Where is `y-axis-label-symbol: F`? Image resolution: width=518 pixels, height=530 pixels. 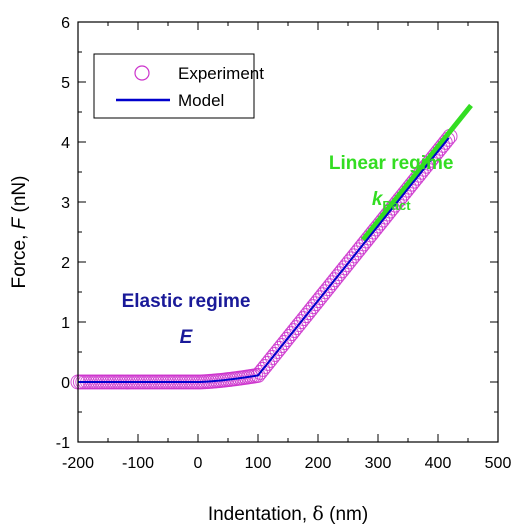
y-axis-label-symbol: F is located at coordinates (19, 222).